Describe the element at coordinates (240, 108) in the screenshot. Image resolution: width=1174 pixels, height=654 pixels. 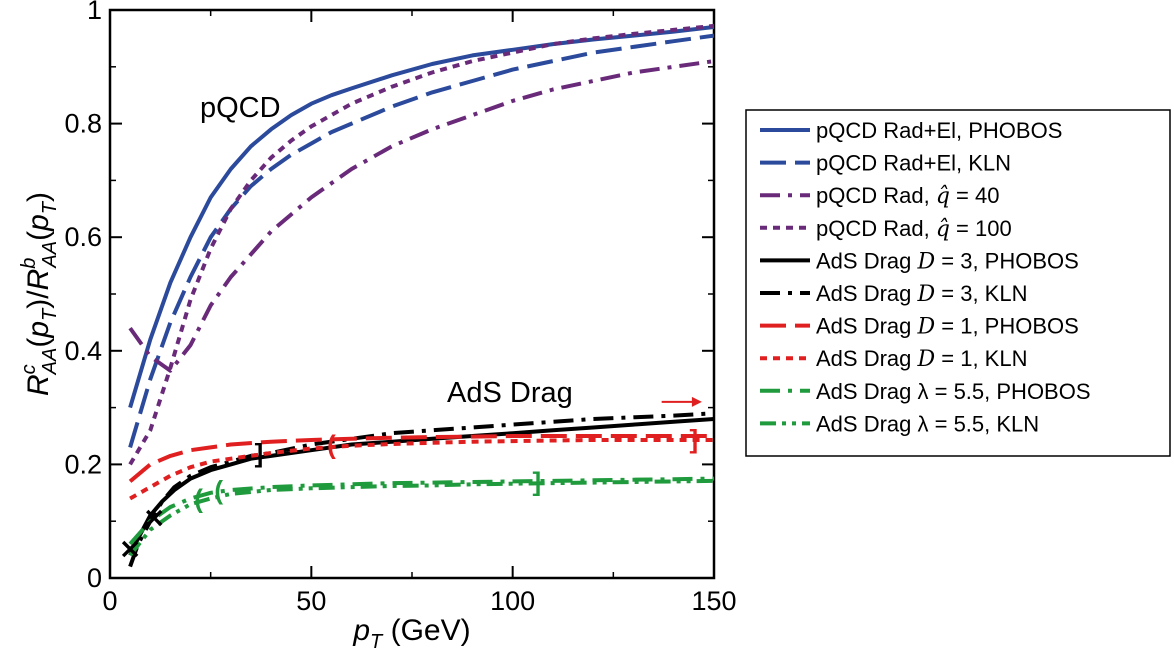
I see `annotation-pqcd: pQCD` at that location.